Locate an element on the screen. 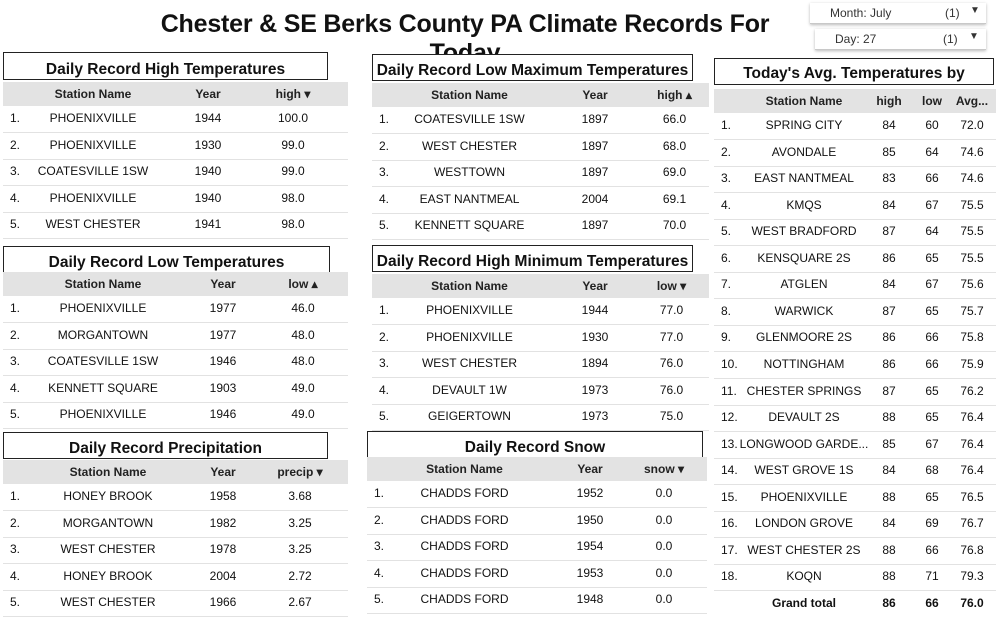  table-row: 17. WEST CHESTER 2S 88 66 76.8 is located at coordinates (855, 551).